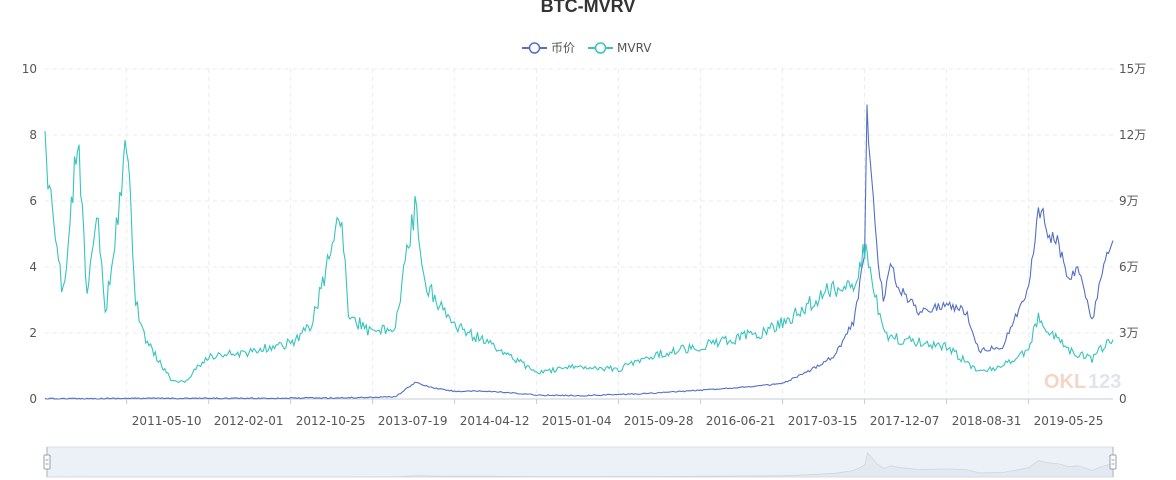  I want to click on zoom-slider, so click(580, 462).